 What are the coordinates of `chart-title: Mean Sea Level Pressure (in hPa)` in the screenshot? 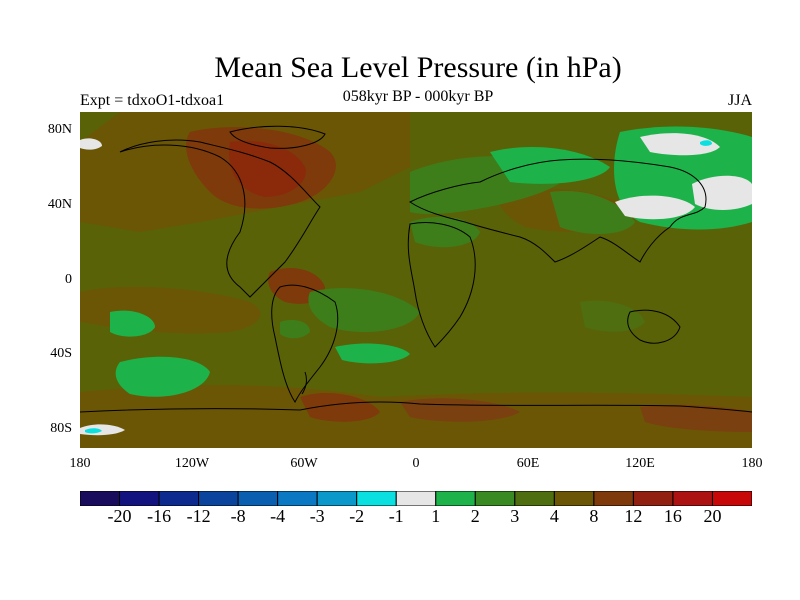 It's located at (418, 67).